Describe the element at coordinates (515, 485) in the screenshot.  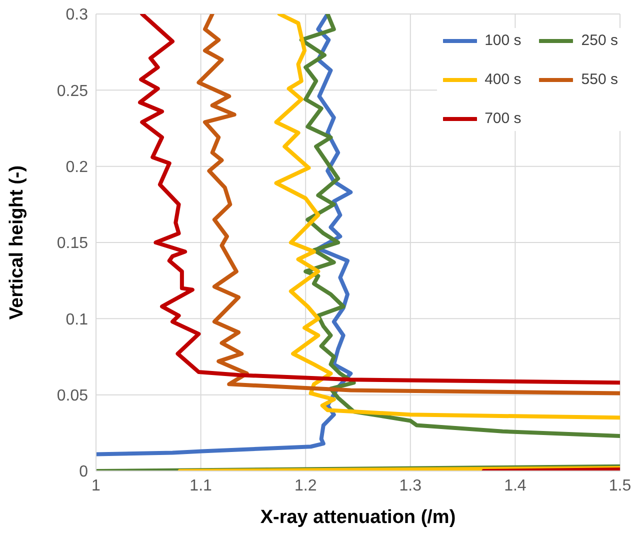
I see `x-tick-label: 1.4` at that location.